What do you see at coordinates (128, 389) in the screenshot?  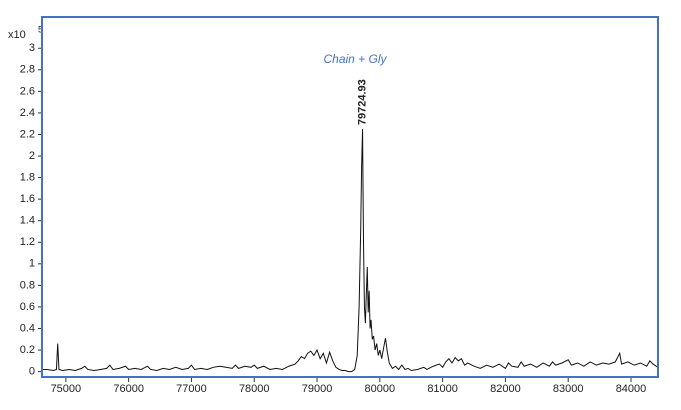 I see `x-tick-label: 76000` at bounding box center [128, 389].